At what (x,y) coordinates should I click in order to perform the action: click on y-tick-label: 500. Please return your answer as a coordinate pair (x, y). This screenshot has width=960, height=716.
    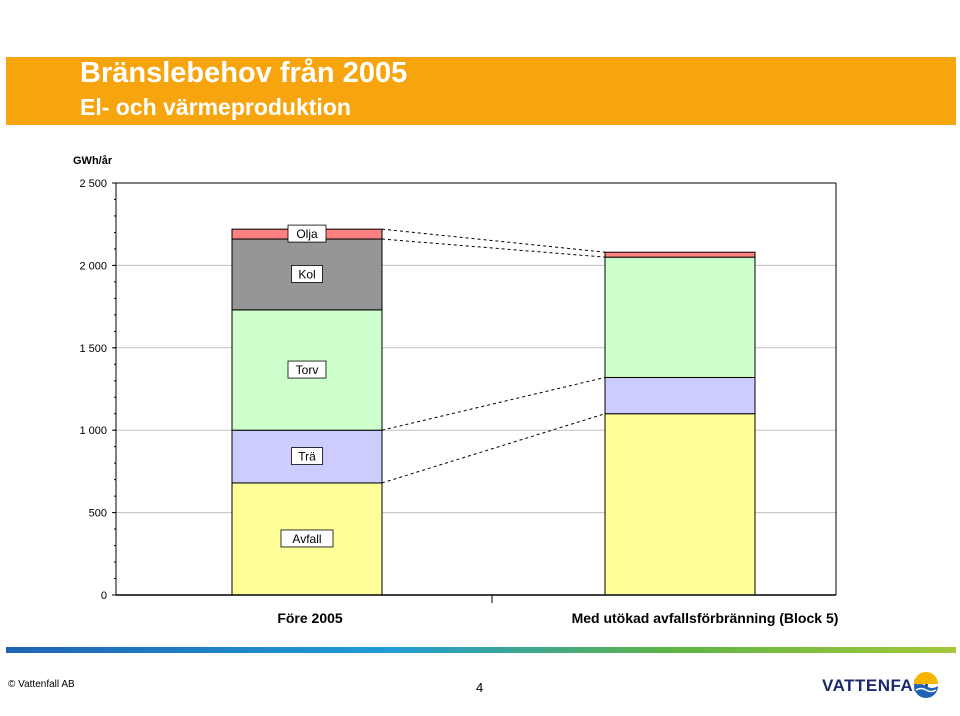
    Looking at the image, I should click on (98, 514).